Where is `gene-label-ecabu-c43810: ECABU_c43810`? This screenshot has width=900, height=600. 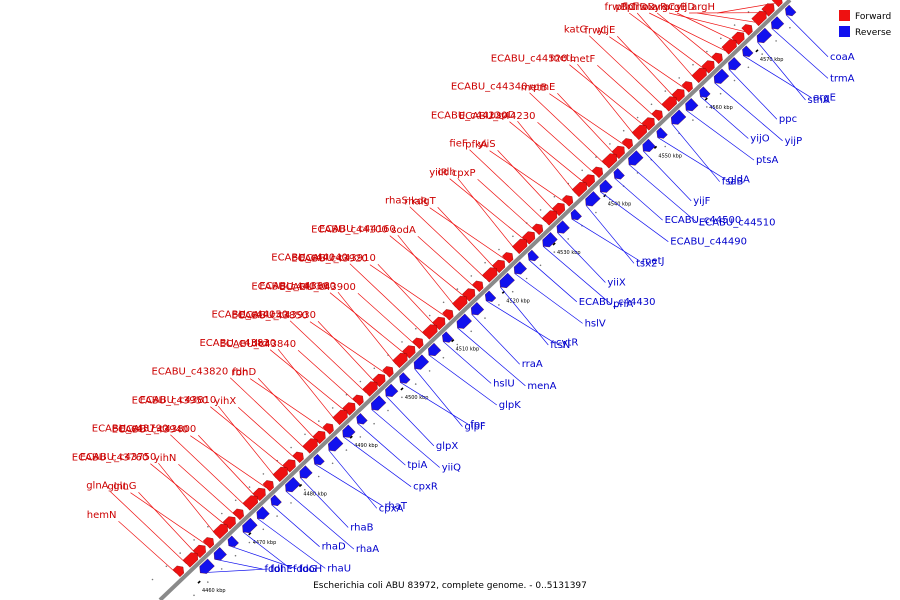 gene-label-ecabu-c43810: ECABU_c43810 is located at coordinates (178, 400).